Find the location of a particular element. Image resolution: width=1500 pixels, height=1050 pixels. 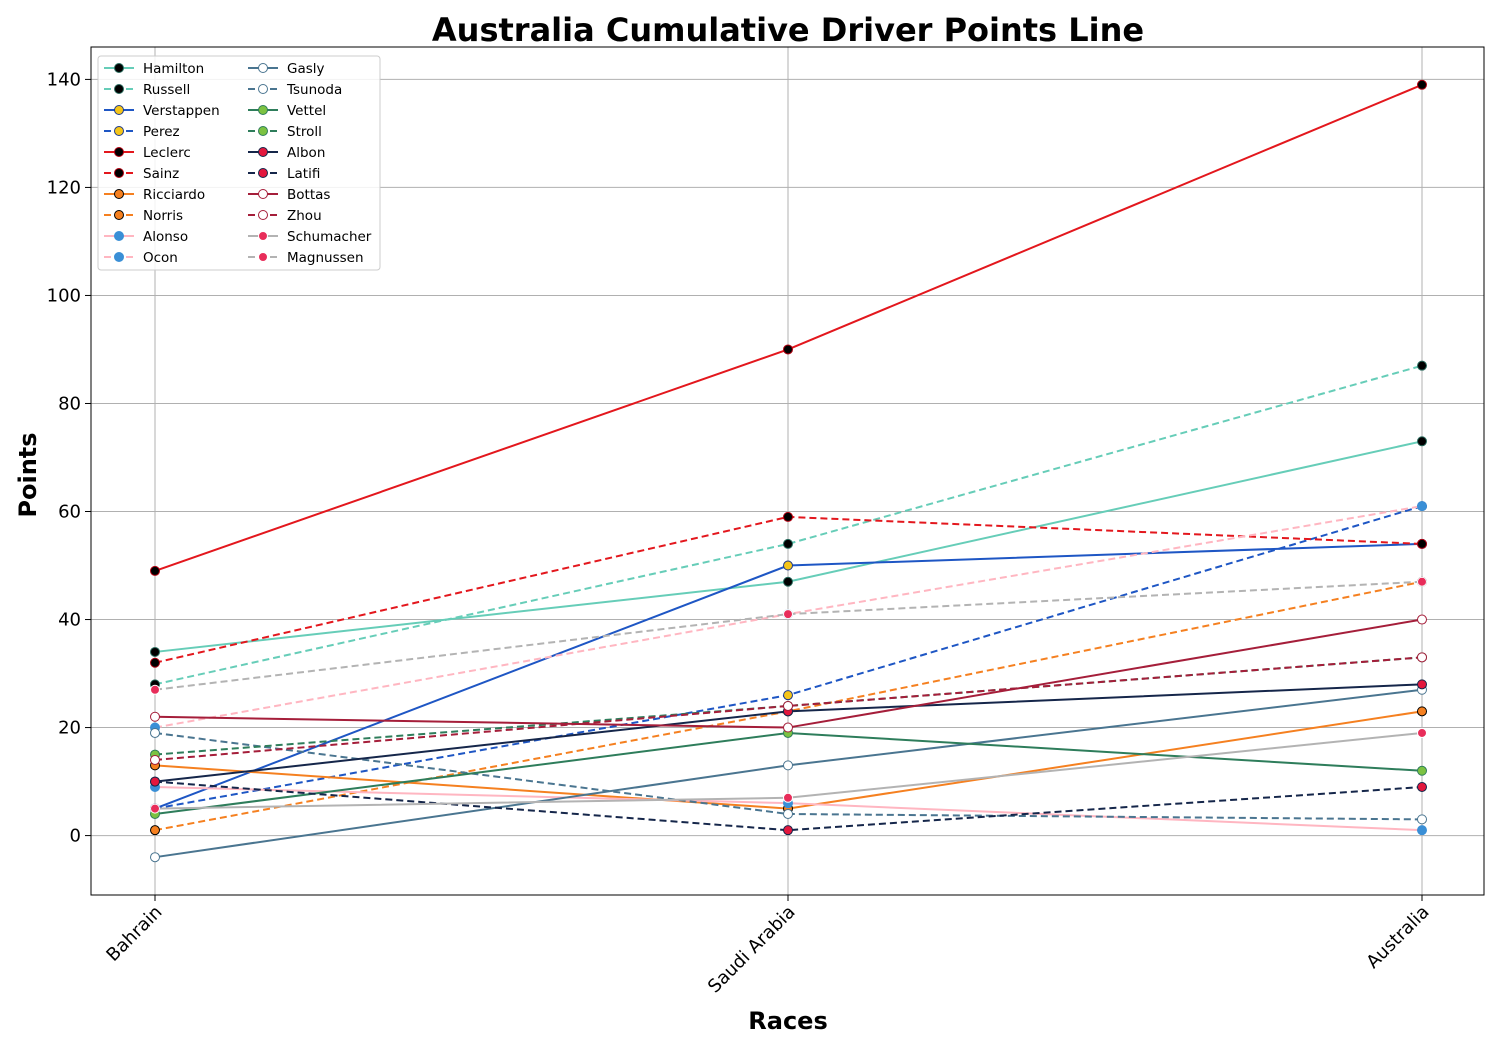

y-tick-label: 20 is located at coordinates (69, 728).